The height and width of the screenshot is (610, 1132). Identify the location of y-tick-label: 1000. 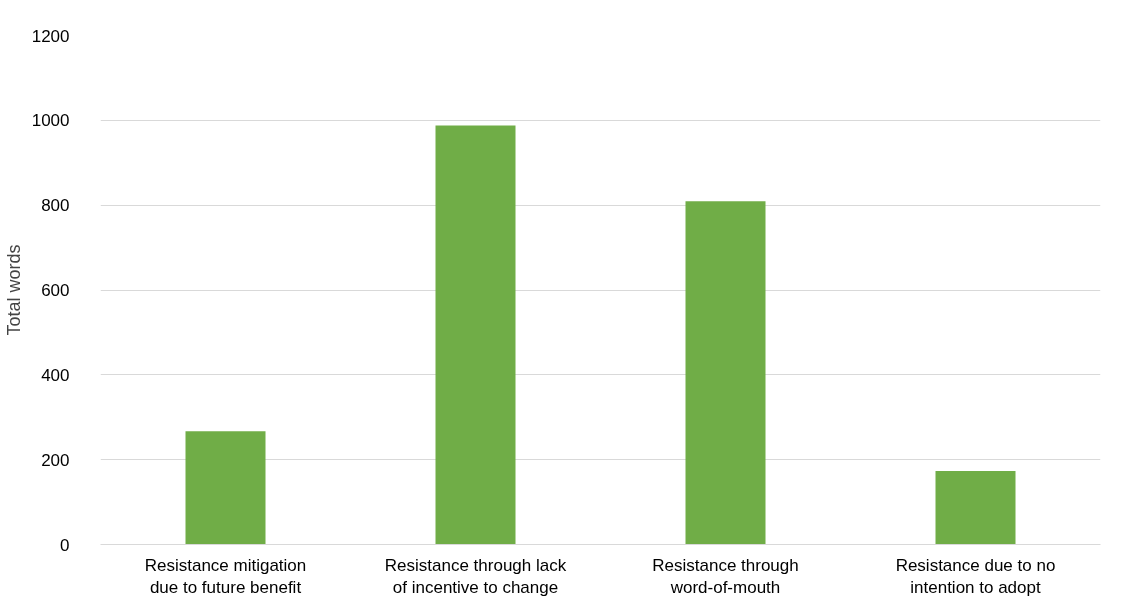
(50, 121).